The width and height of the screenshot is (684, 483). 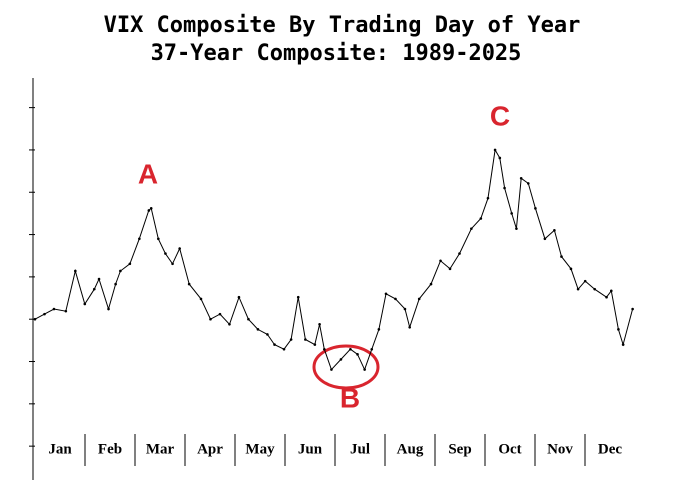 What do you see at coordinates (148, 173) in the screenshot?
I see `annotation: A` at bounding box center [148, 173].